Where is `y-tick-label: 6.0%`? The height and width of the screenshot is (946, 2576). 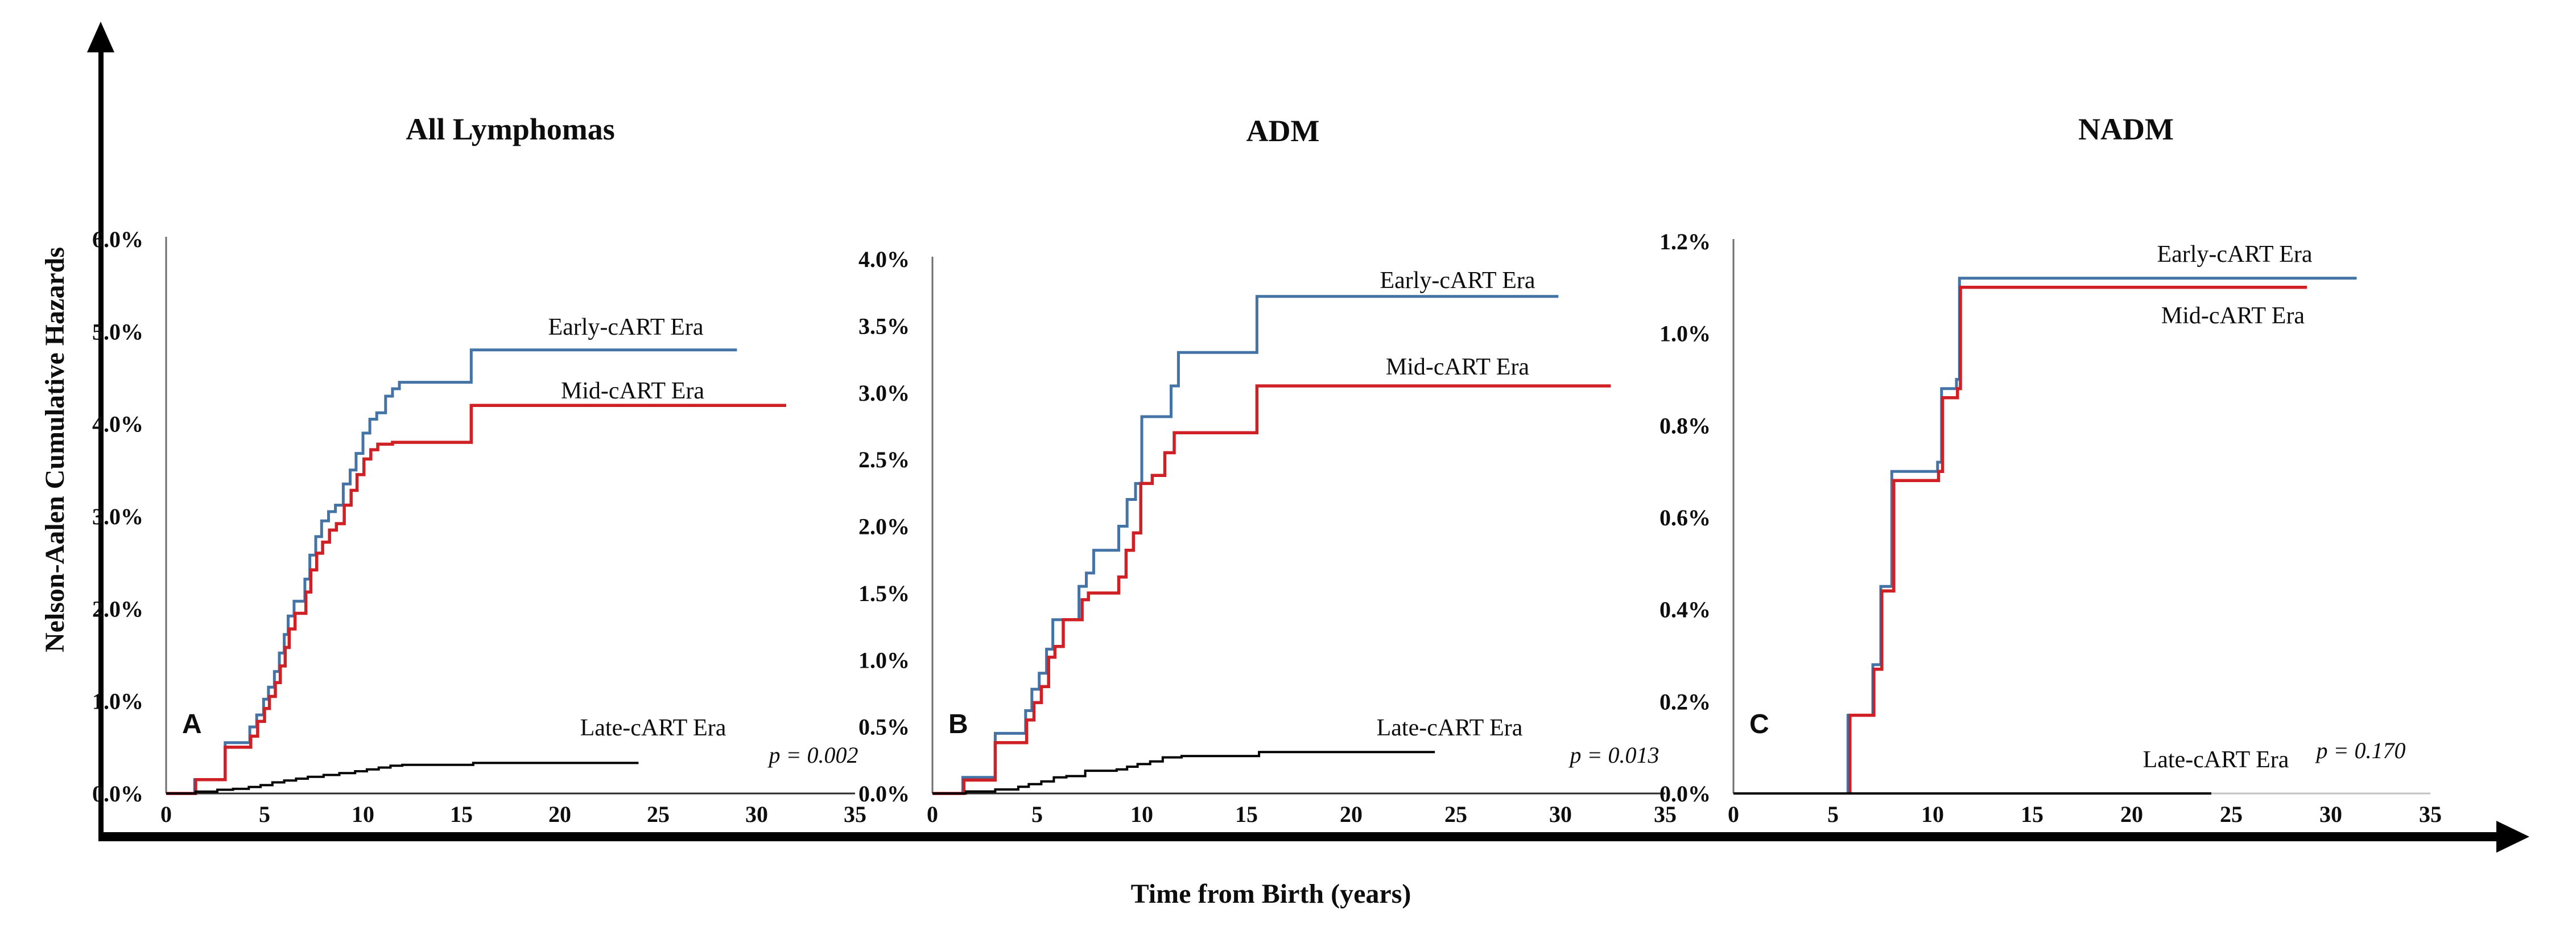
y-tick-label: 6.0% is located at coordinates (118, 239).